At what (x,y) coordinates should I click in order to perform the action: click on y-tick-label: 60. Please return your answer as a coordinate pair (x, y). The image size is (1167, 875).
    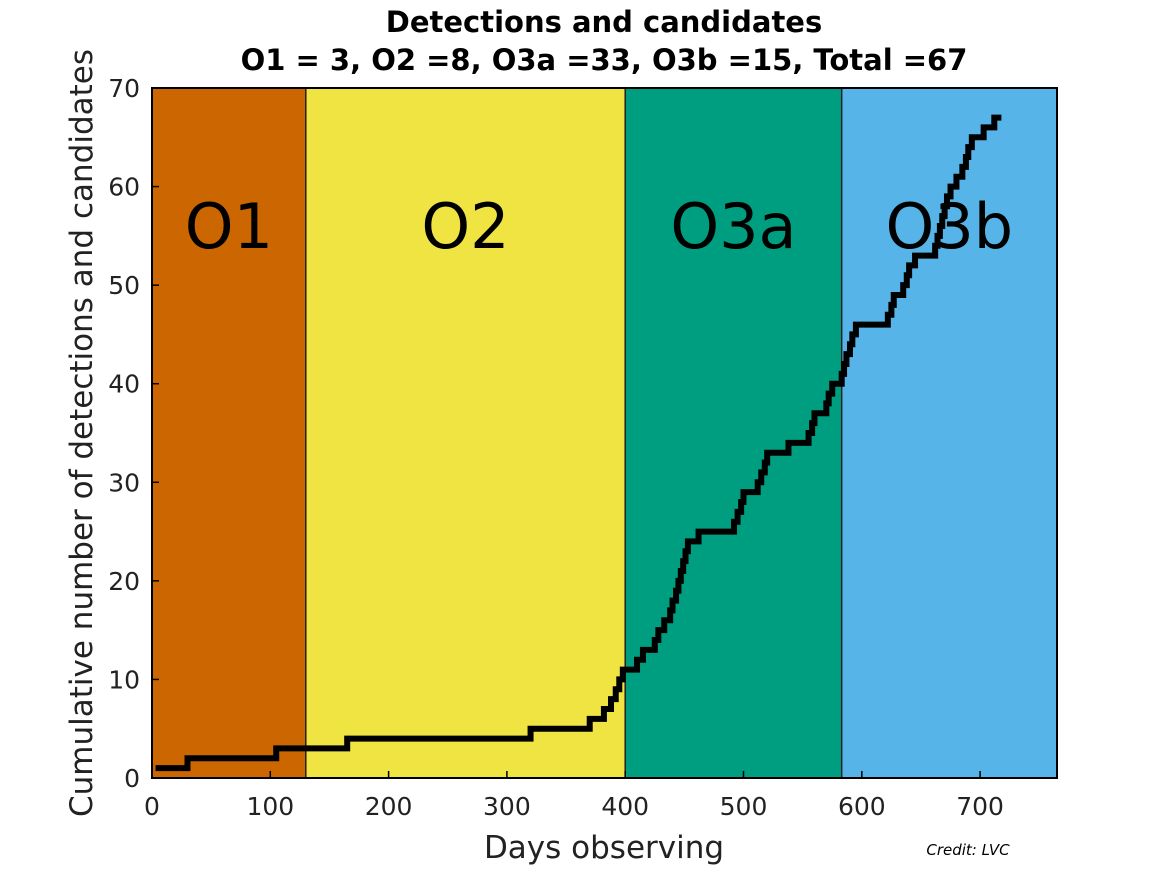
    Looking at the image, I should click on (124, 187).